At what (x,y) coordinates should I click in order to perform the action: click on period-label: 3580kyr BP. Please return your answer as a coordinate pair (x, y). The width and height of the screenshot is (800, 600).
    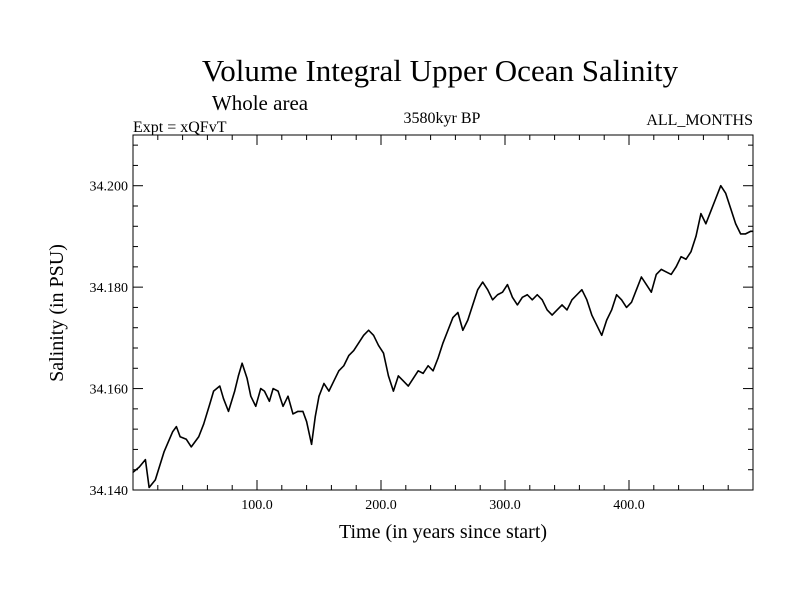
    Looking at the image, I should click on (442, 118).